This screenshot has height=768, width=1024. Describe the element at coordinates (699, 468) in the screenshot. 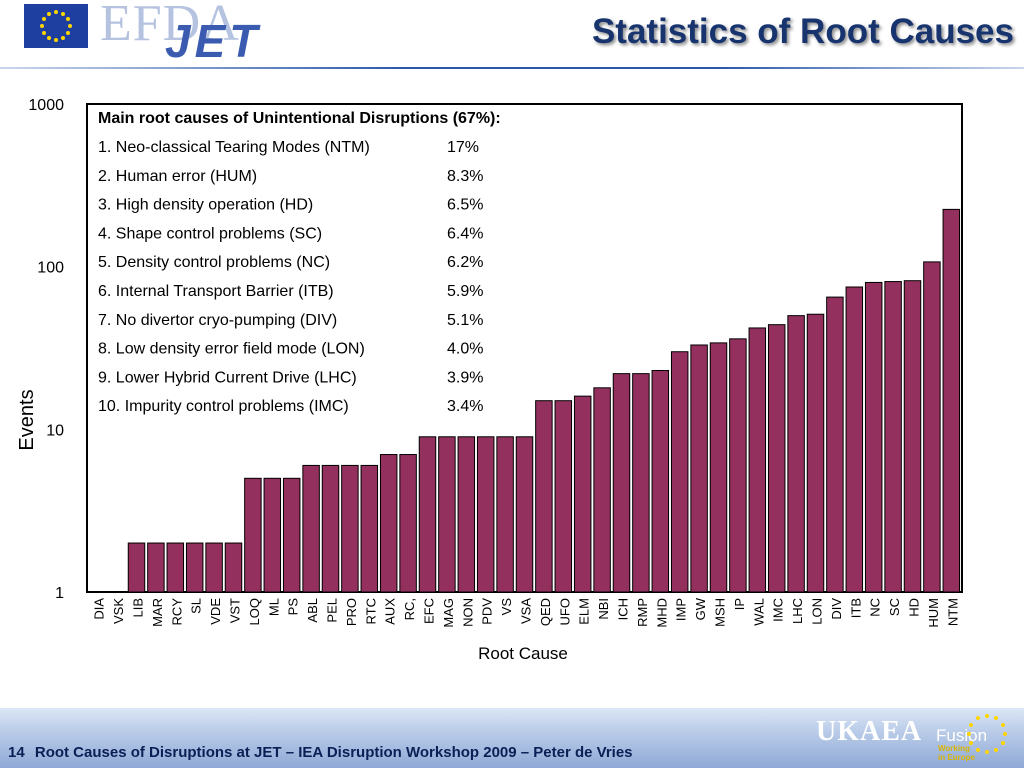

I see `bar-gw` at that location.